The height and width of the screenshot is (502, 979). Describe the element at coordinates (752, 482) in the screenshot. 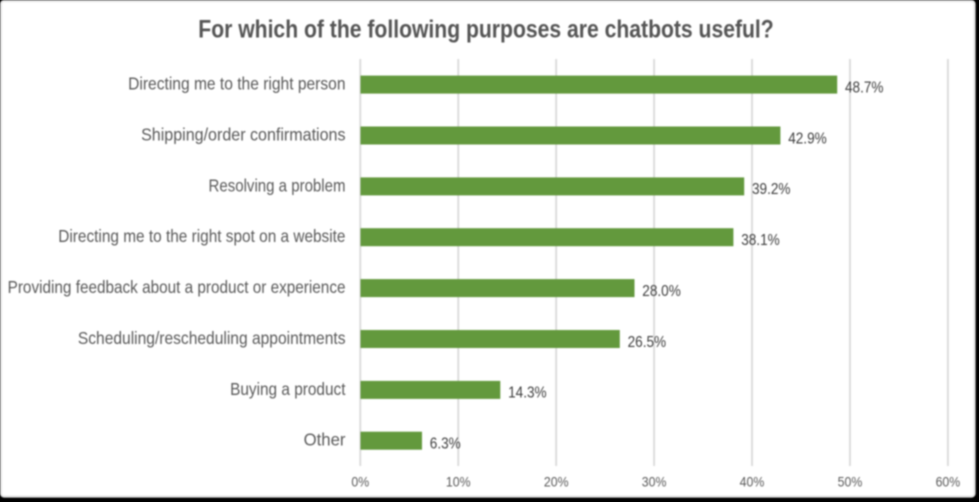

I see `svg-text: 40%` at that location.